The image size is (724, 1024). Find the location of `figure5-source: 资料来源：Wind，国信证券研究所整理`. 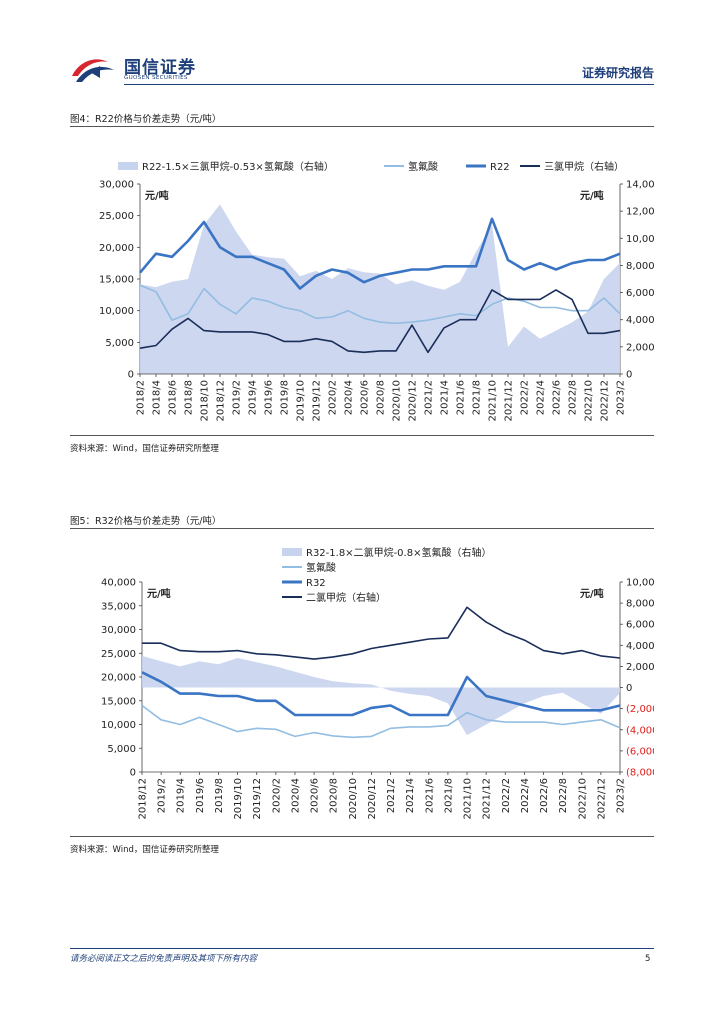

figure5-source: 资料来源：Wind，国信证券研究所整理 is located at coordinates (144, 850).